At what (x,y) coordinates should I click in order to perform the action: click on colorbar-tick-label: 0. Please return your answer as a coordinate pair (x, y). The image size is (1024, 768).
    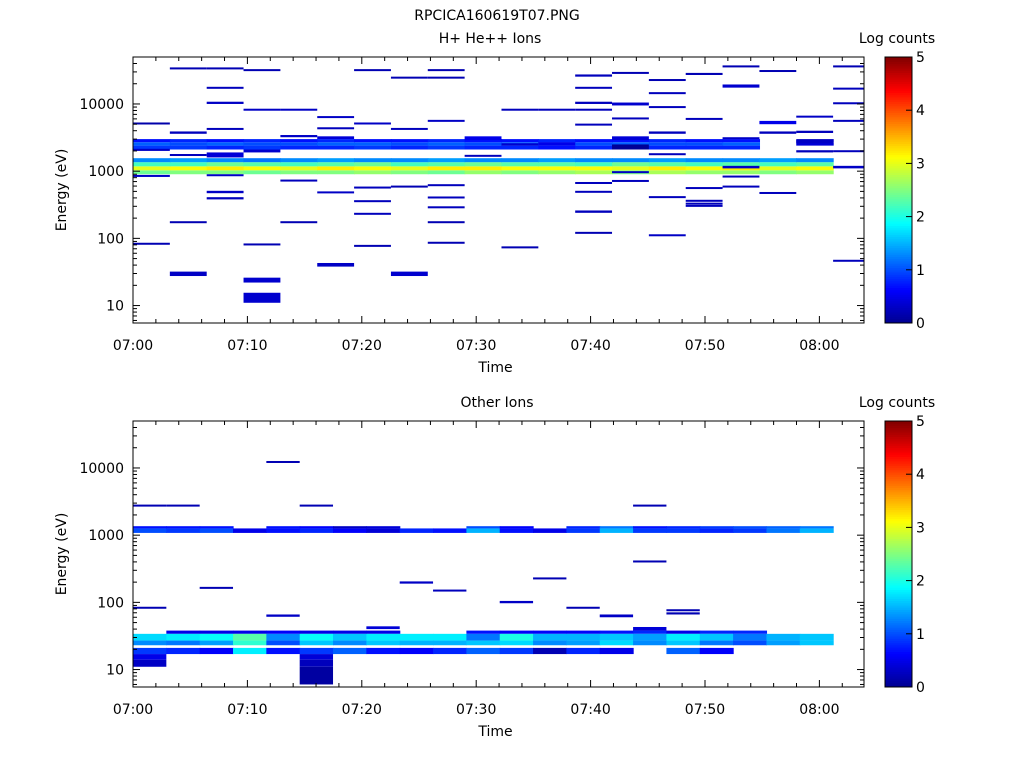
    Looking at the image, I should click on (920, 688).